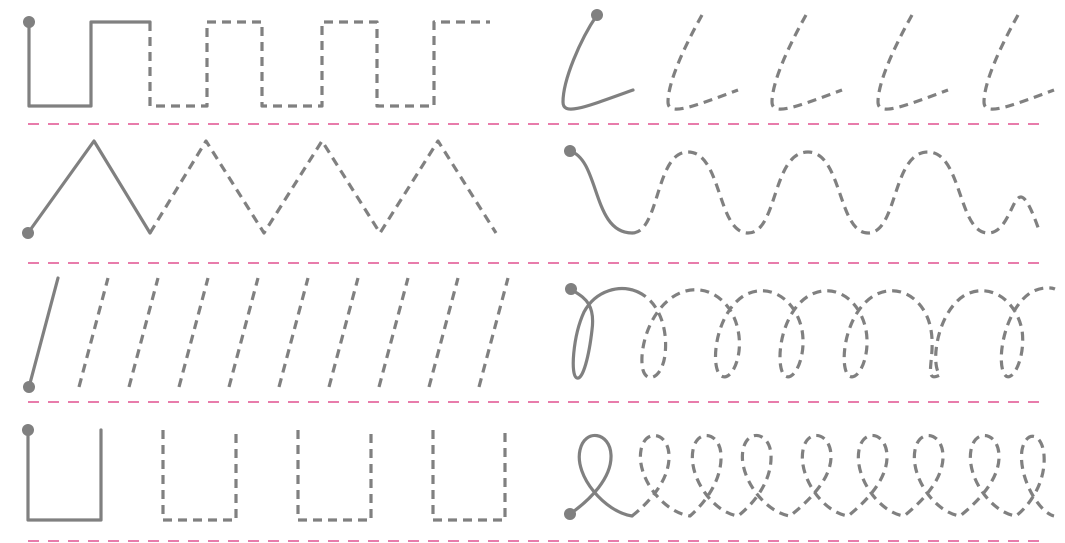 The width and height of the screenshot is (1065, 543). Describe the element at coordinates (43, 332) in the screenshot. I see `traced-slant` at that location.